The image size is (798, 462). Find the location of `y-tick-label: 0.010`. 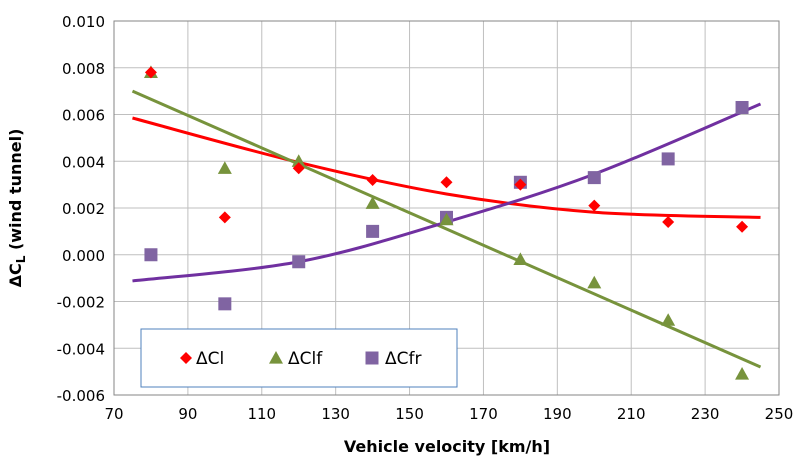

y-tick-label: 0.010 is located at coordinates (83, 22).